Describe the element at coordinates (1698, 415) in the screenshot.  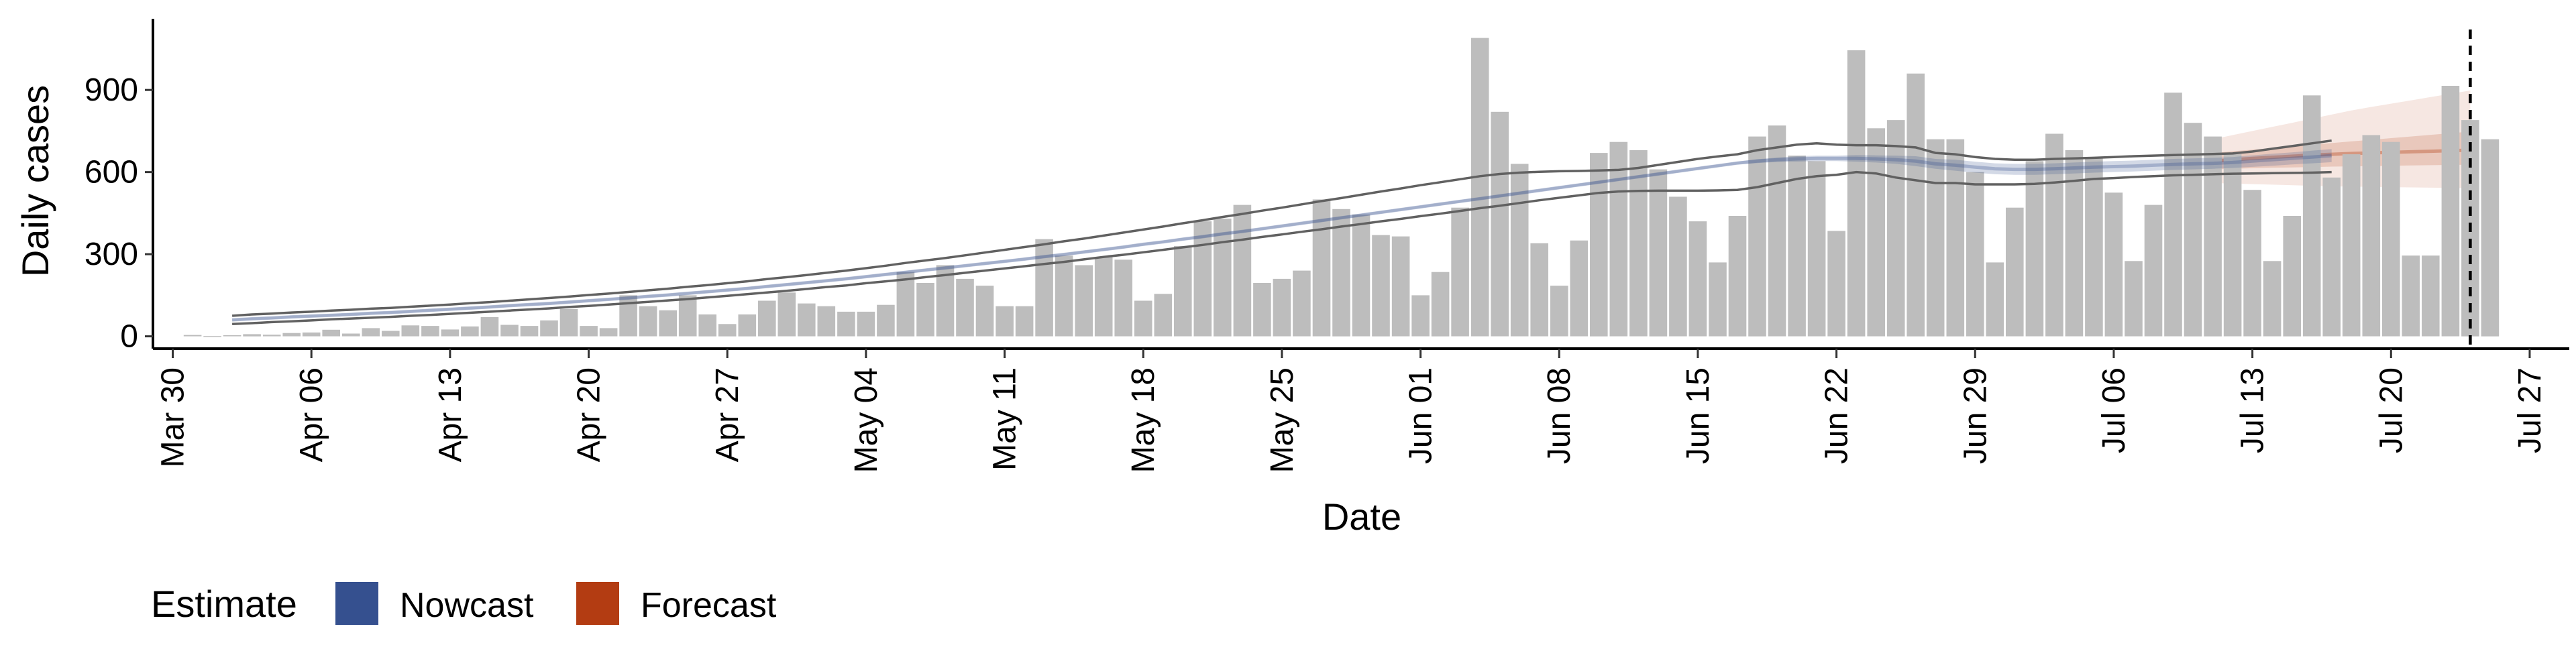
I see `x-tick-label: Jun 15` at that location.